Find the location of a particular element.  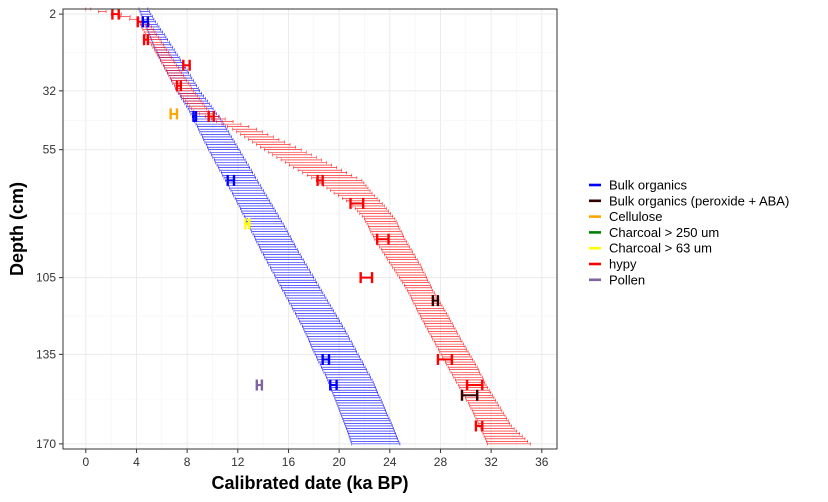

legend-item: hypy is located at coordinates (613, 264).